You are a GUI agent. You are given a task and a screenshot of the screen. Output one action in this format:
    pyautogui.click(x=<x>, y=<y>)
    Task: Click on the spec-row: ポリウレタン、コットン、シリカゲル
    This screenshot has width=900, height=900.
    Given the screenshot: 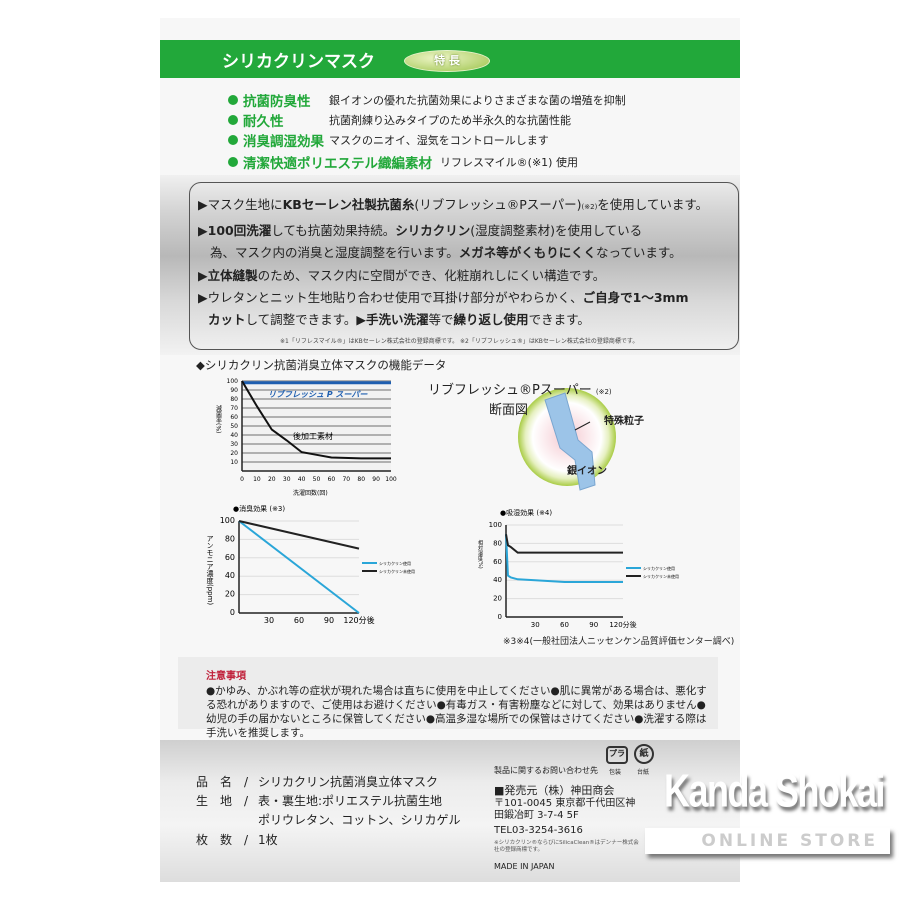 What is the action you would take?
    pyautogui.click(x=359, y=820)
    